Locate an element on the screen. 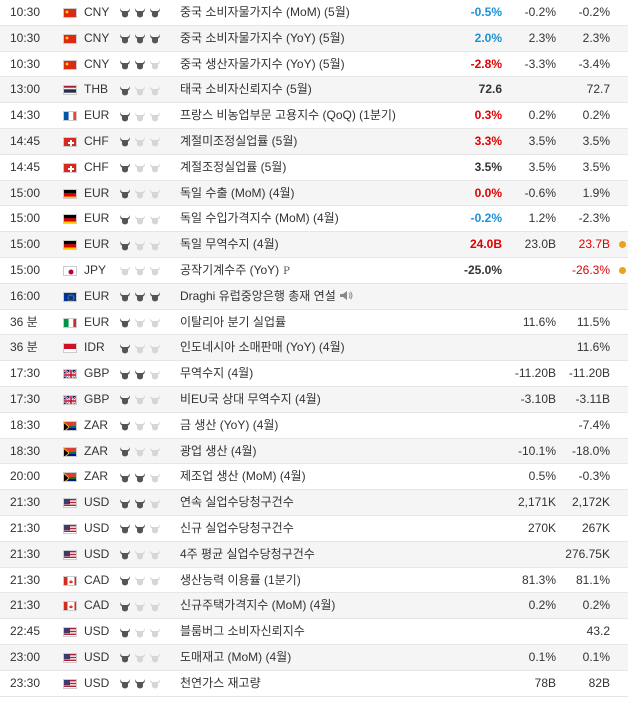 This screenshot has height=703, width=628. event-label: 이탈리아 분기 실업률 is located at coordinates (233, 321).